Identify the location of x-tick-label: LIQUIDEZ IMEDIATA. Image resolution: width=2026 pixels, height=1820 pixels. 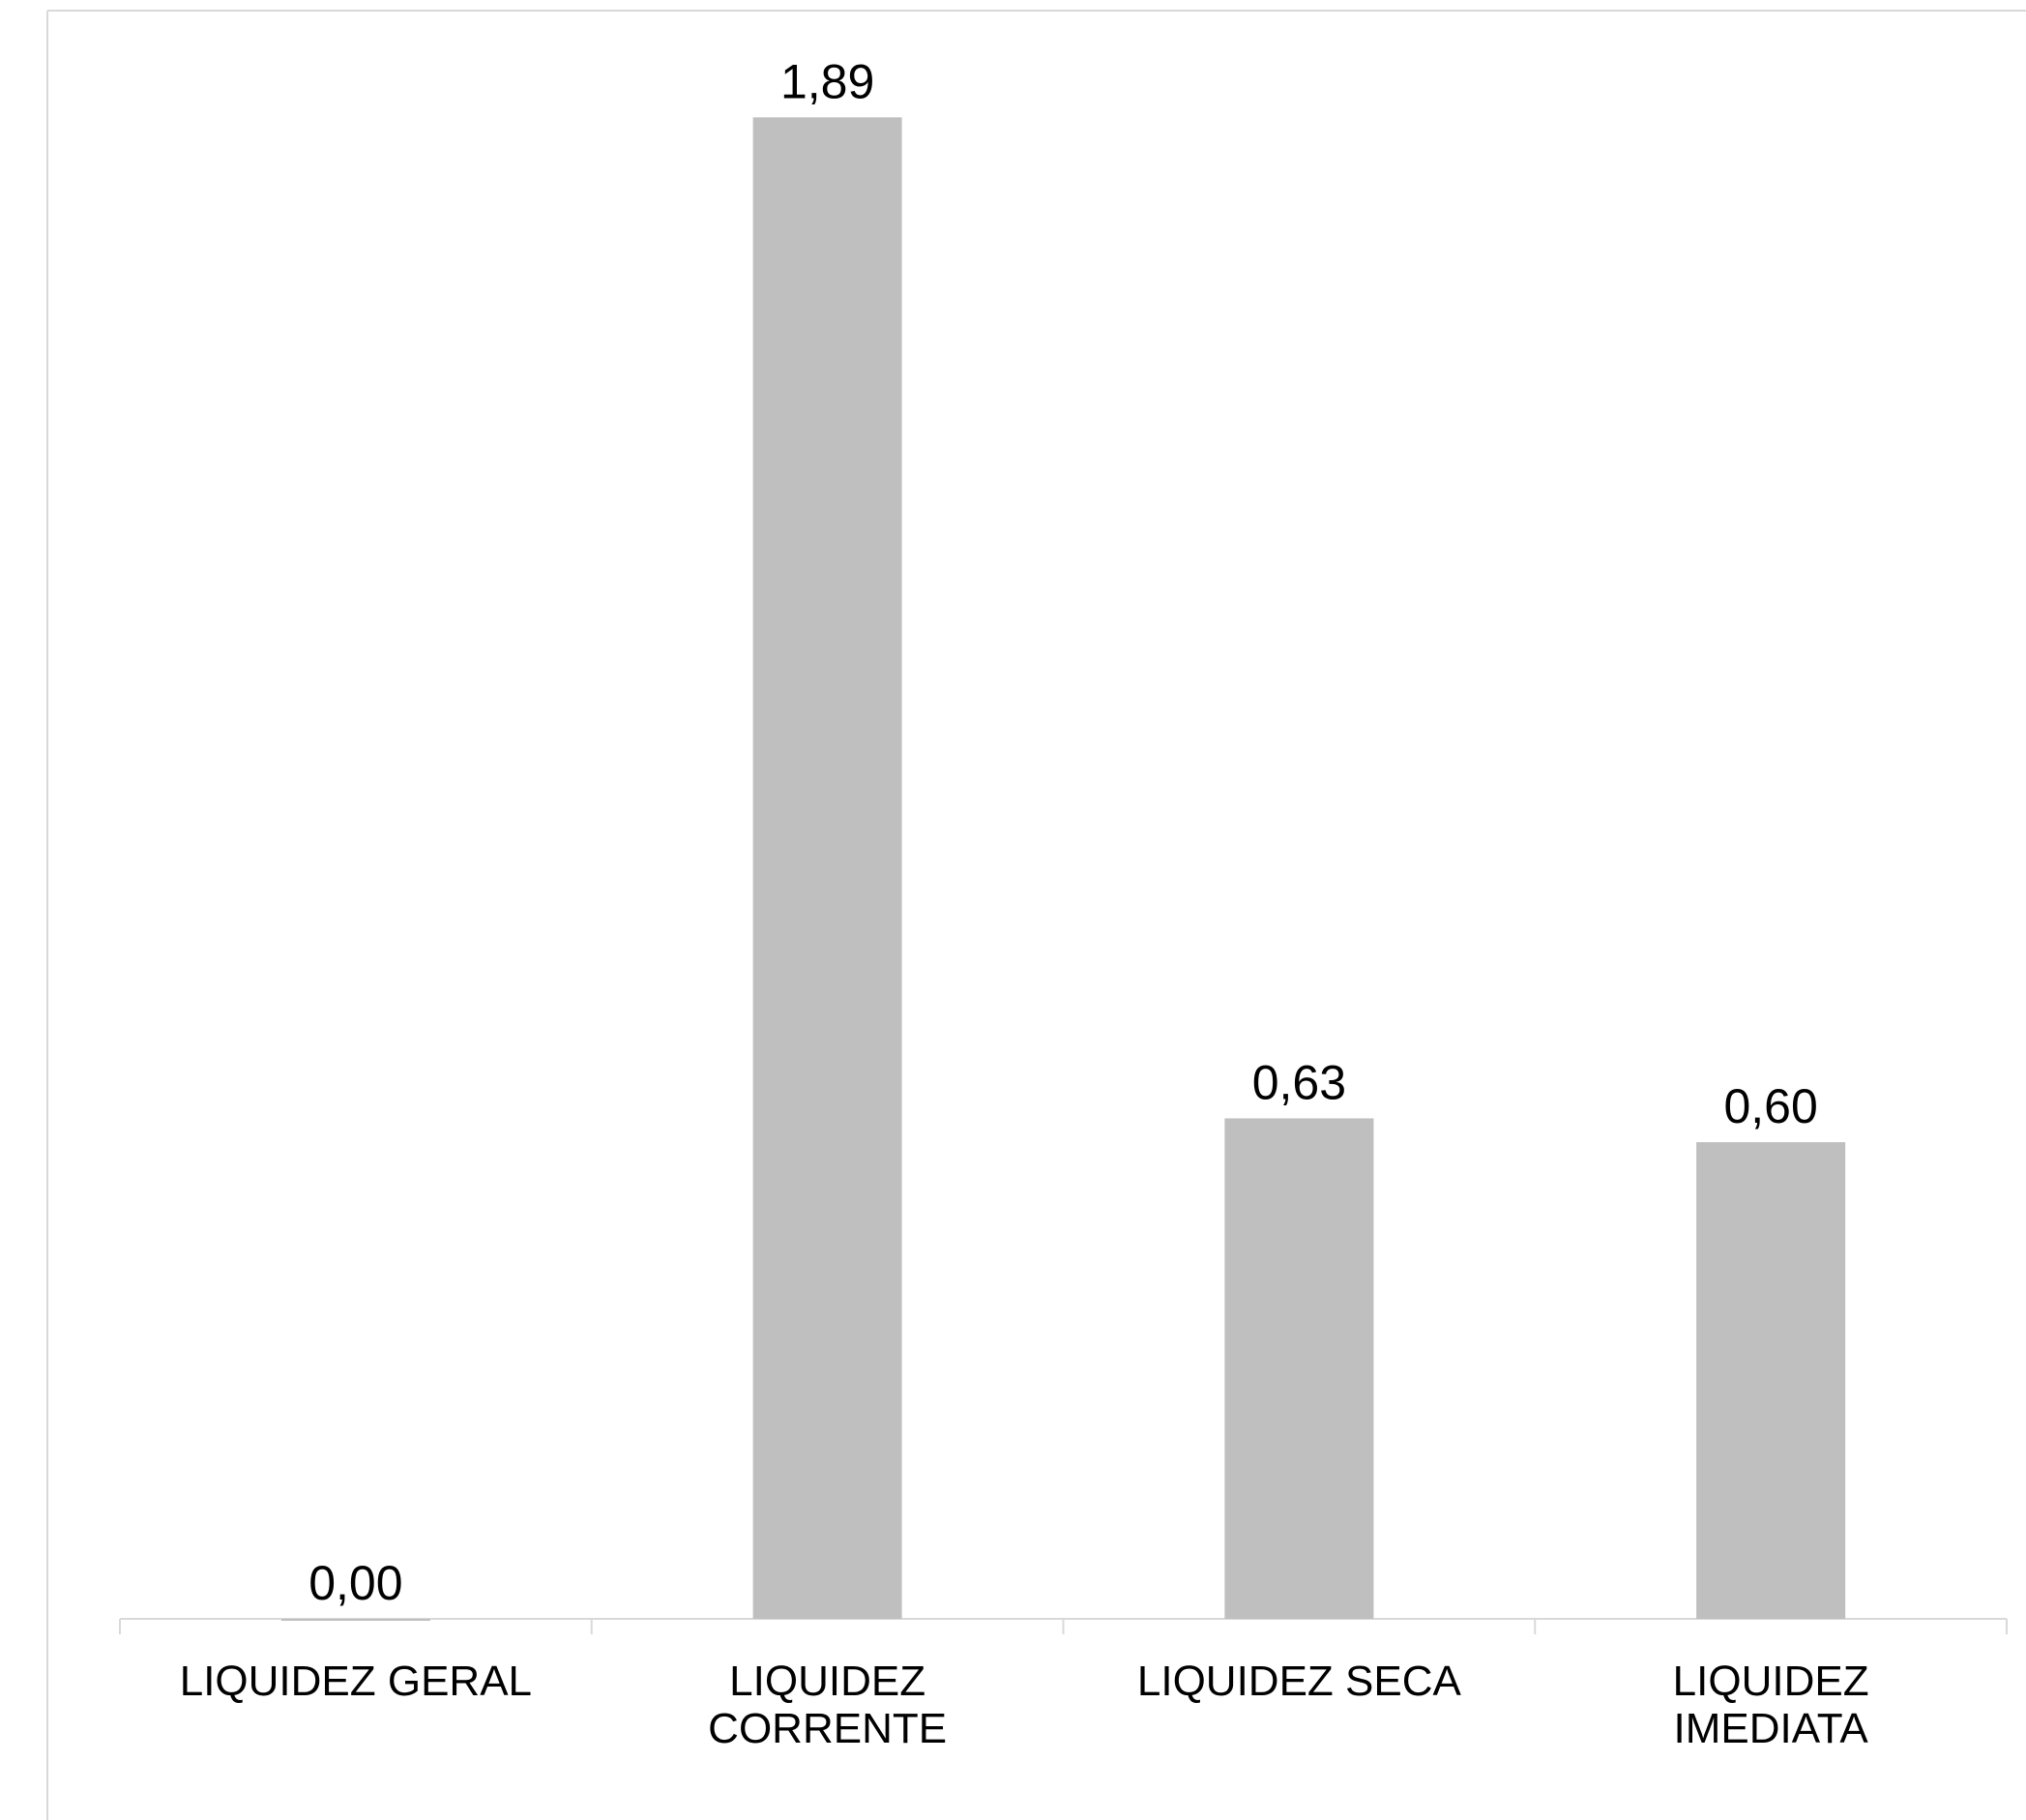
(1770, 1706).